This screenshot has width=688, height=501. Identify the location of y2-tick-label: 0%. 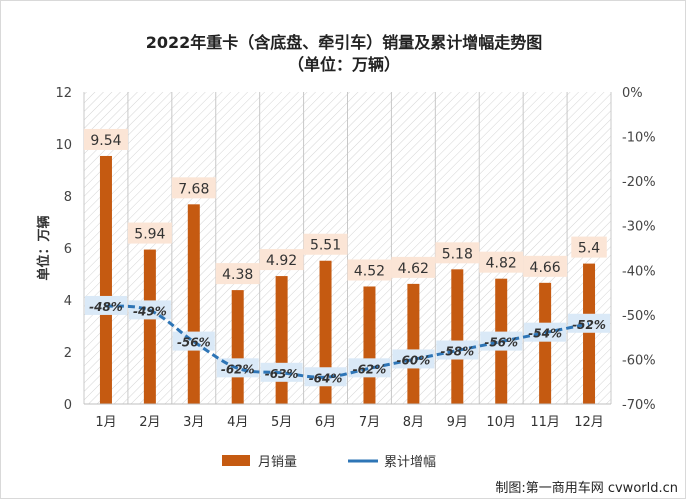
(632, 93).